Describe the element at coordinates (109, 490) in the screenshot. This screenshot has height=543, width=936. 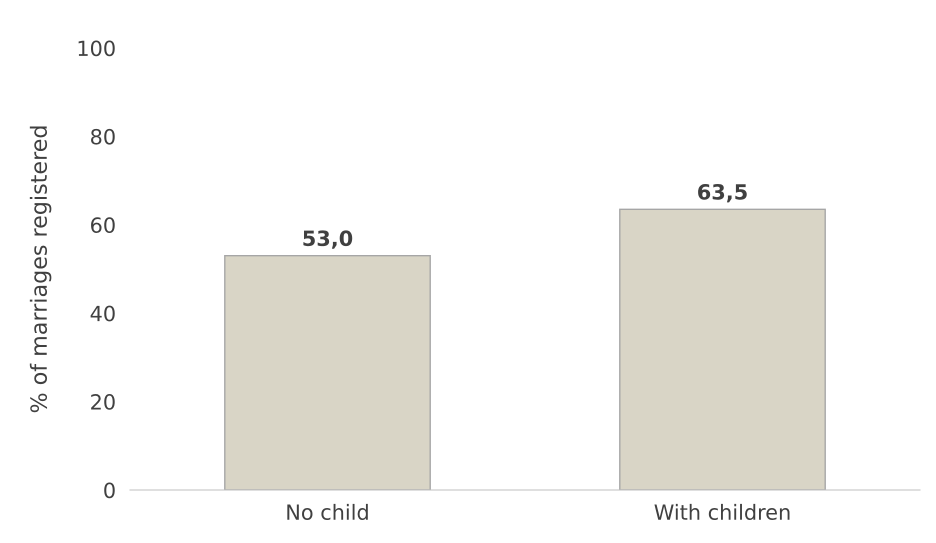
I see `y-tick-label: 0` at that location.